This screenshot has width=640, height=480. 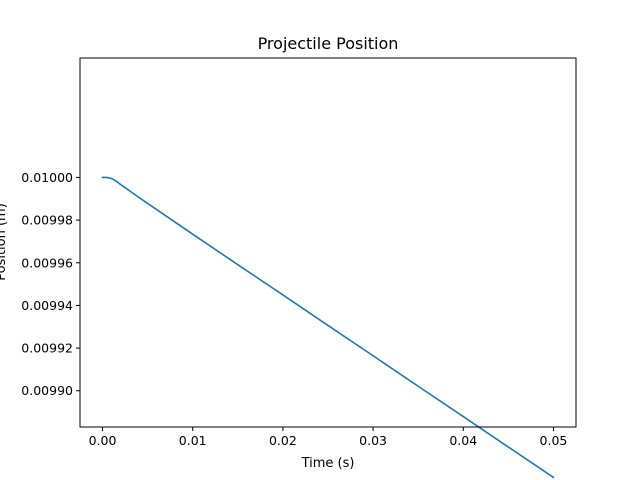 What do you see at coordinates (47, 348) in the screenshot?
I see `y-tick-label: 0.00992` at bounding box center [47, 348].